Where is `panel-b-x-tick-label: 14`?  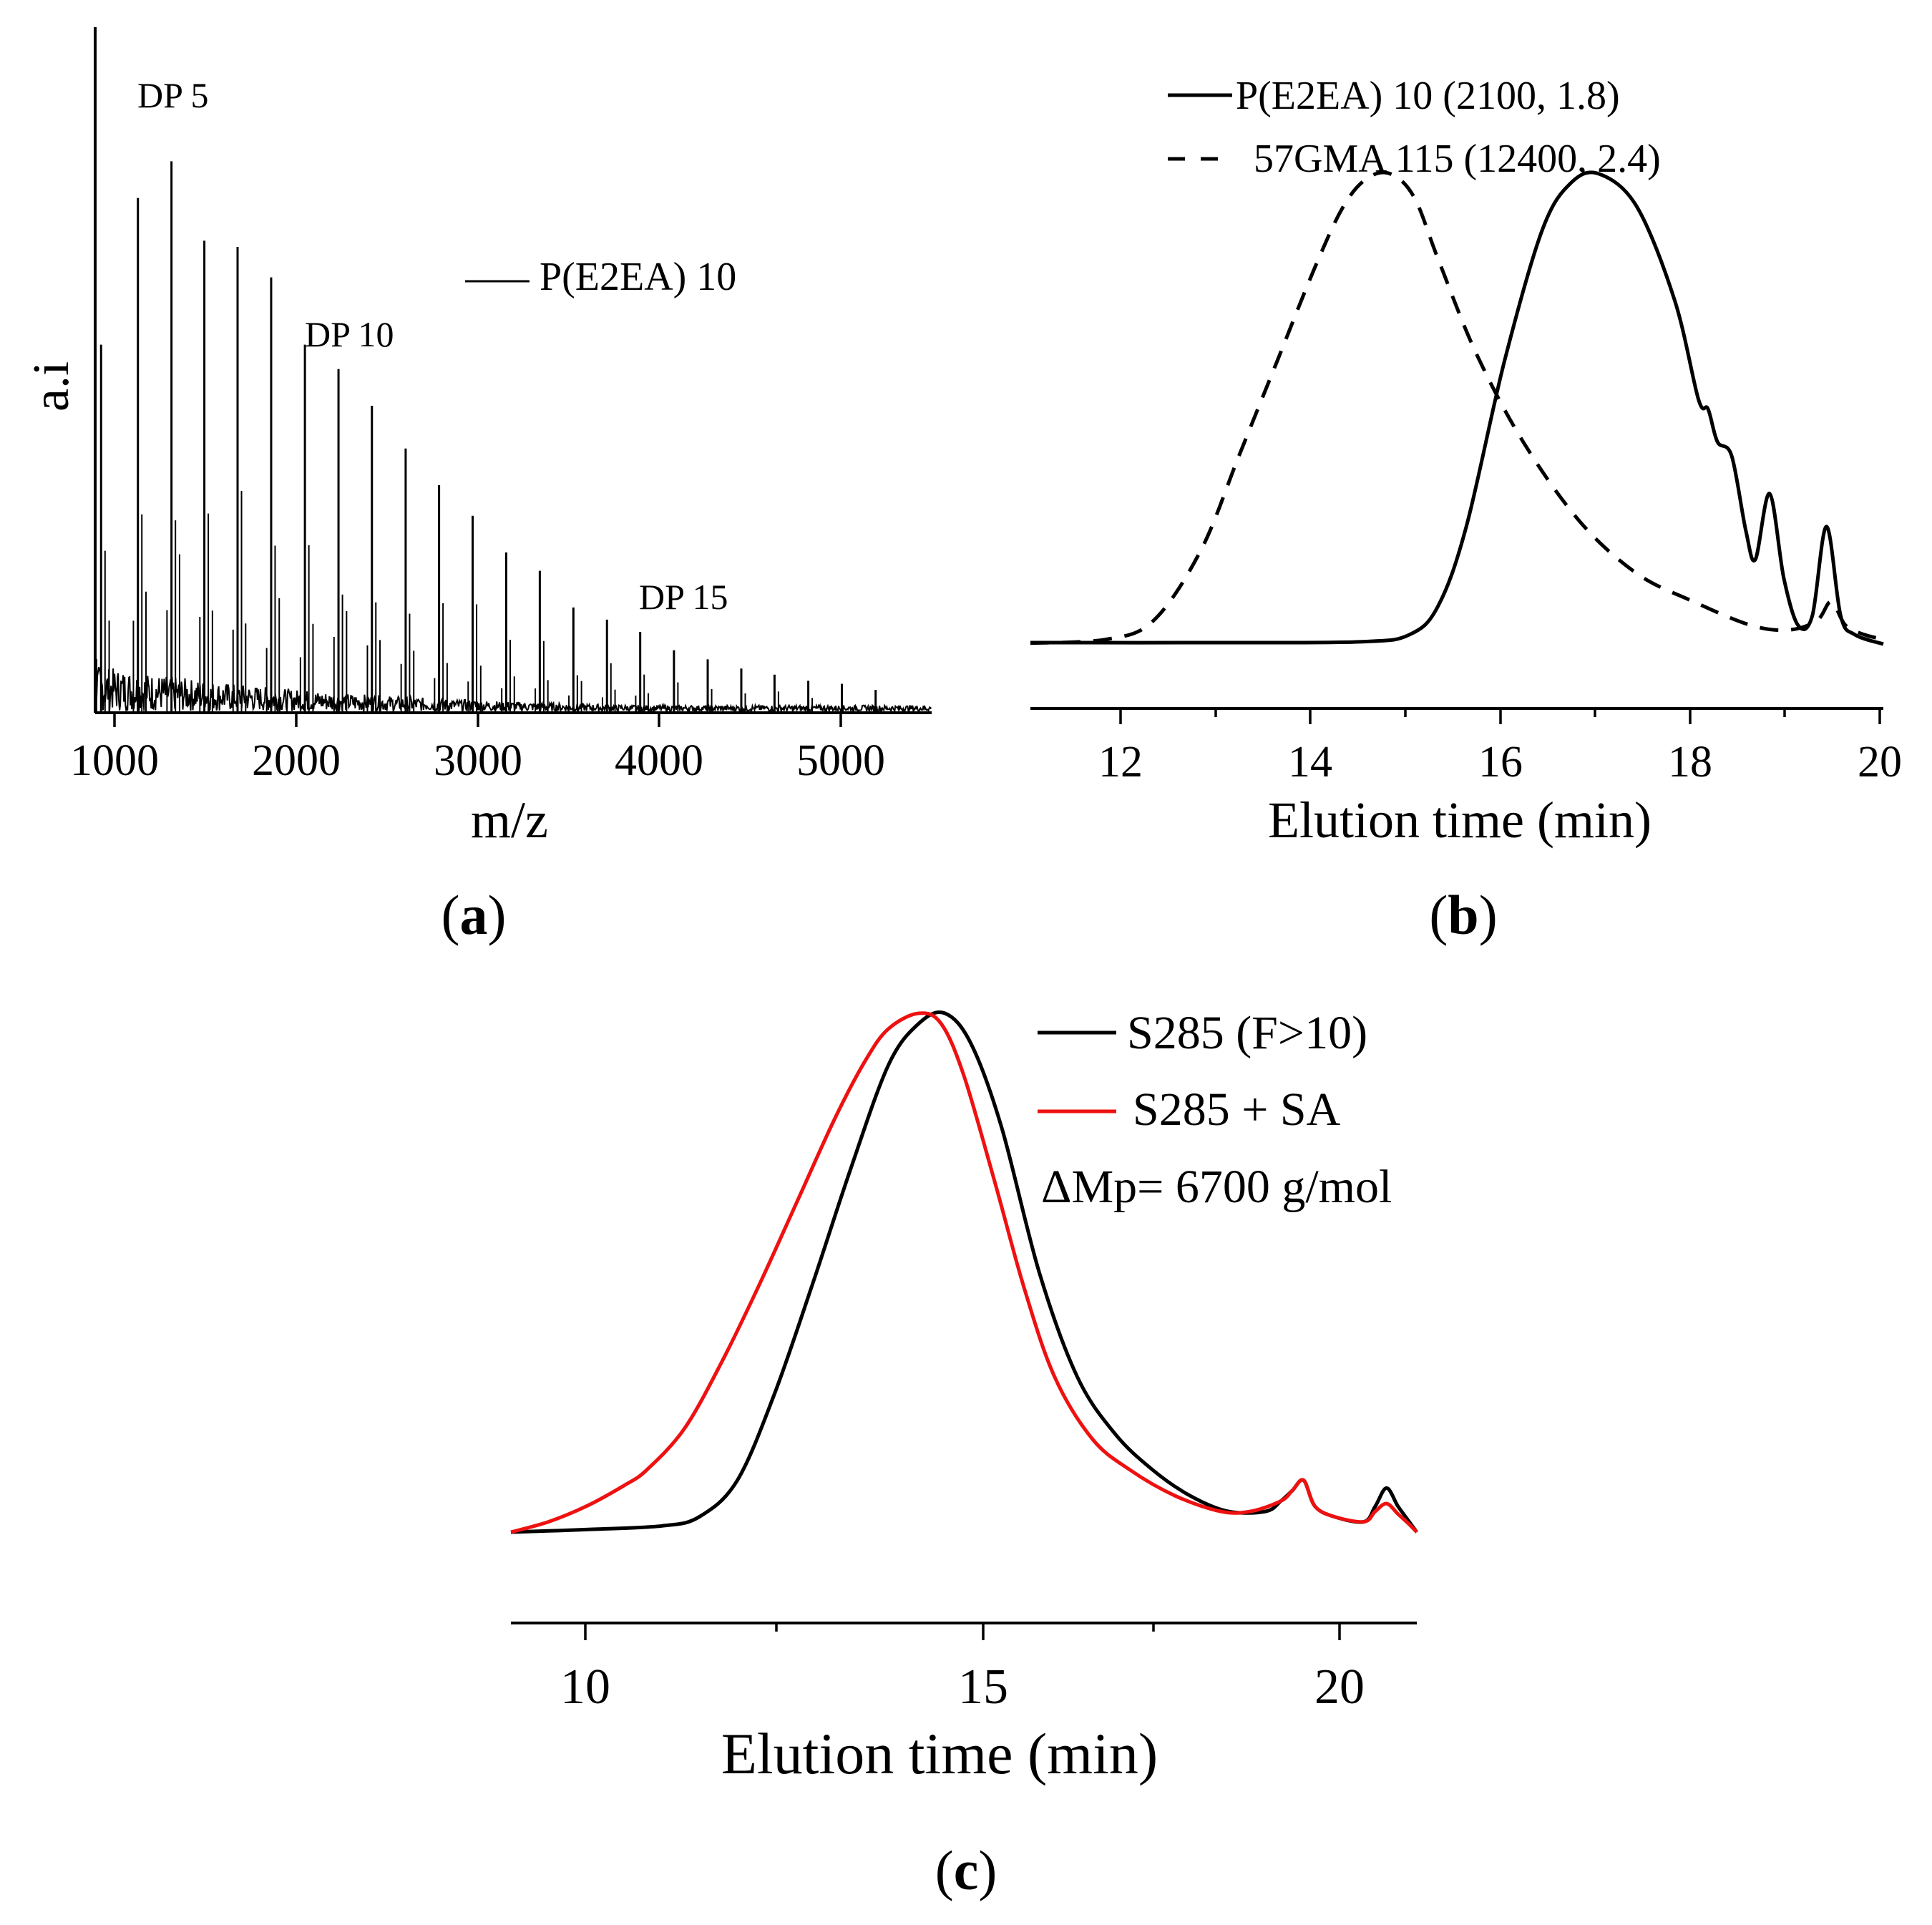 panel-b-x-tick-label: 14 is located at coordinates (1310, 762).